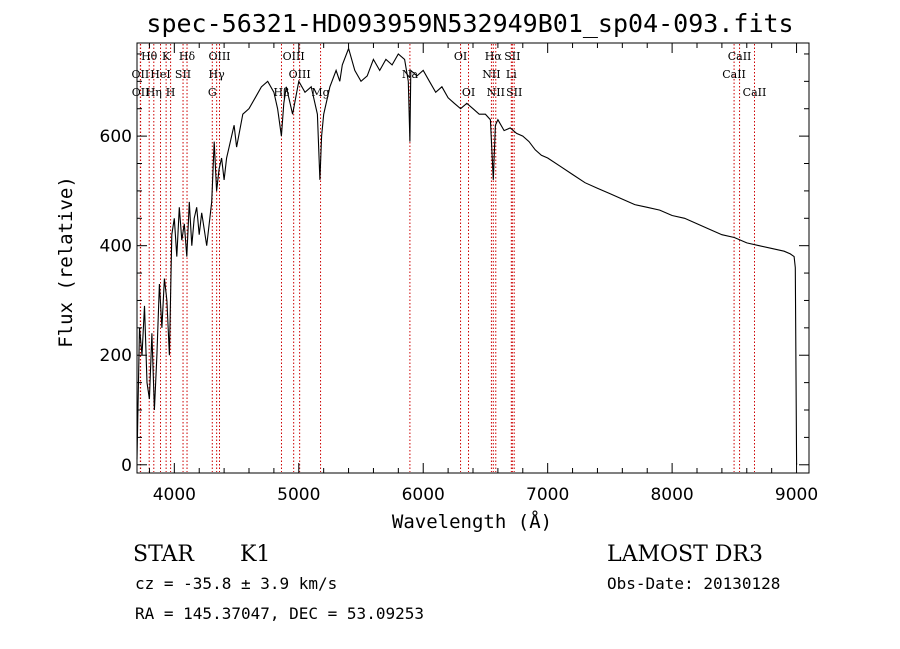 The height and width of the screenshot is (649, 900). Describe the element at coordinates (160, 74) in the screenshot. I see `spectral-line-label: HeI` at that location.